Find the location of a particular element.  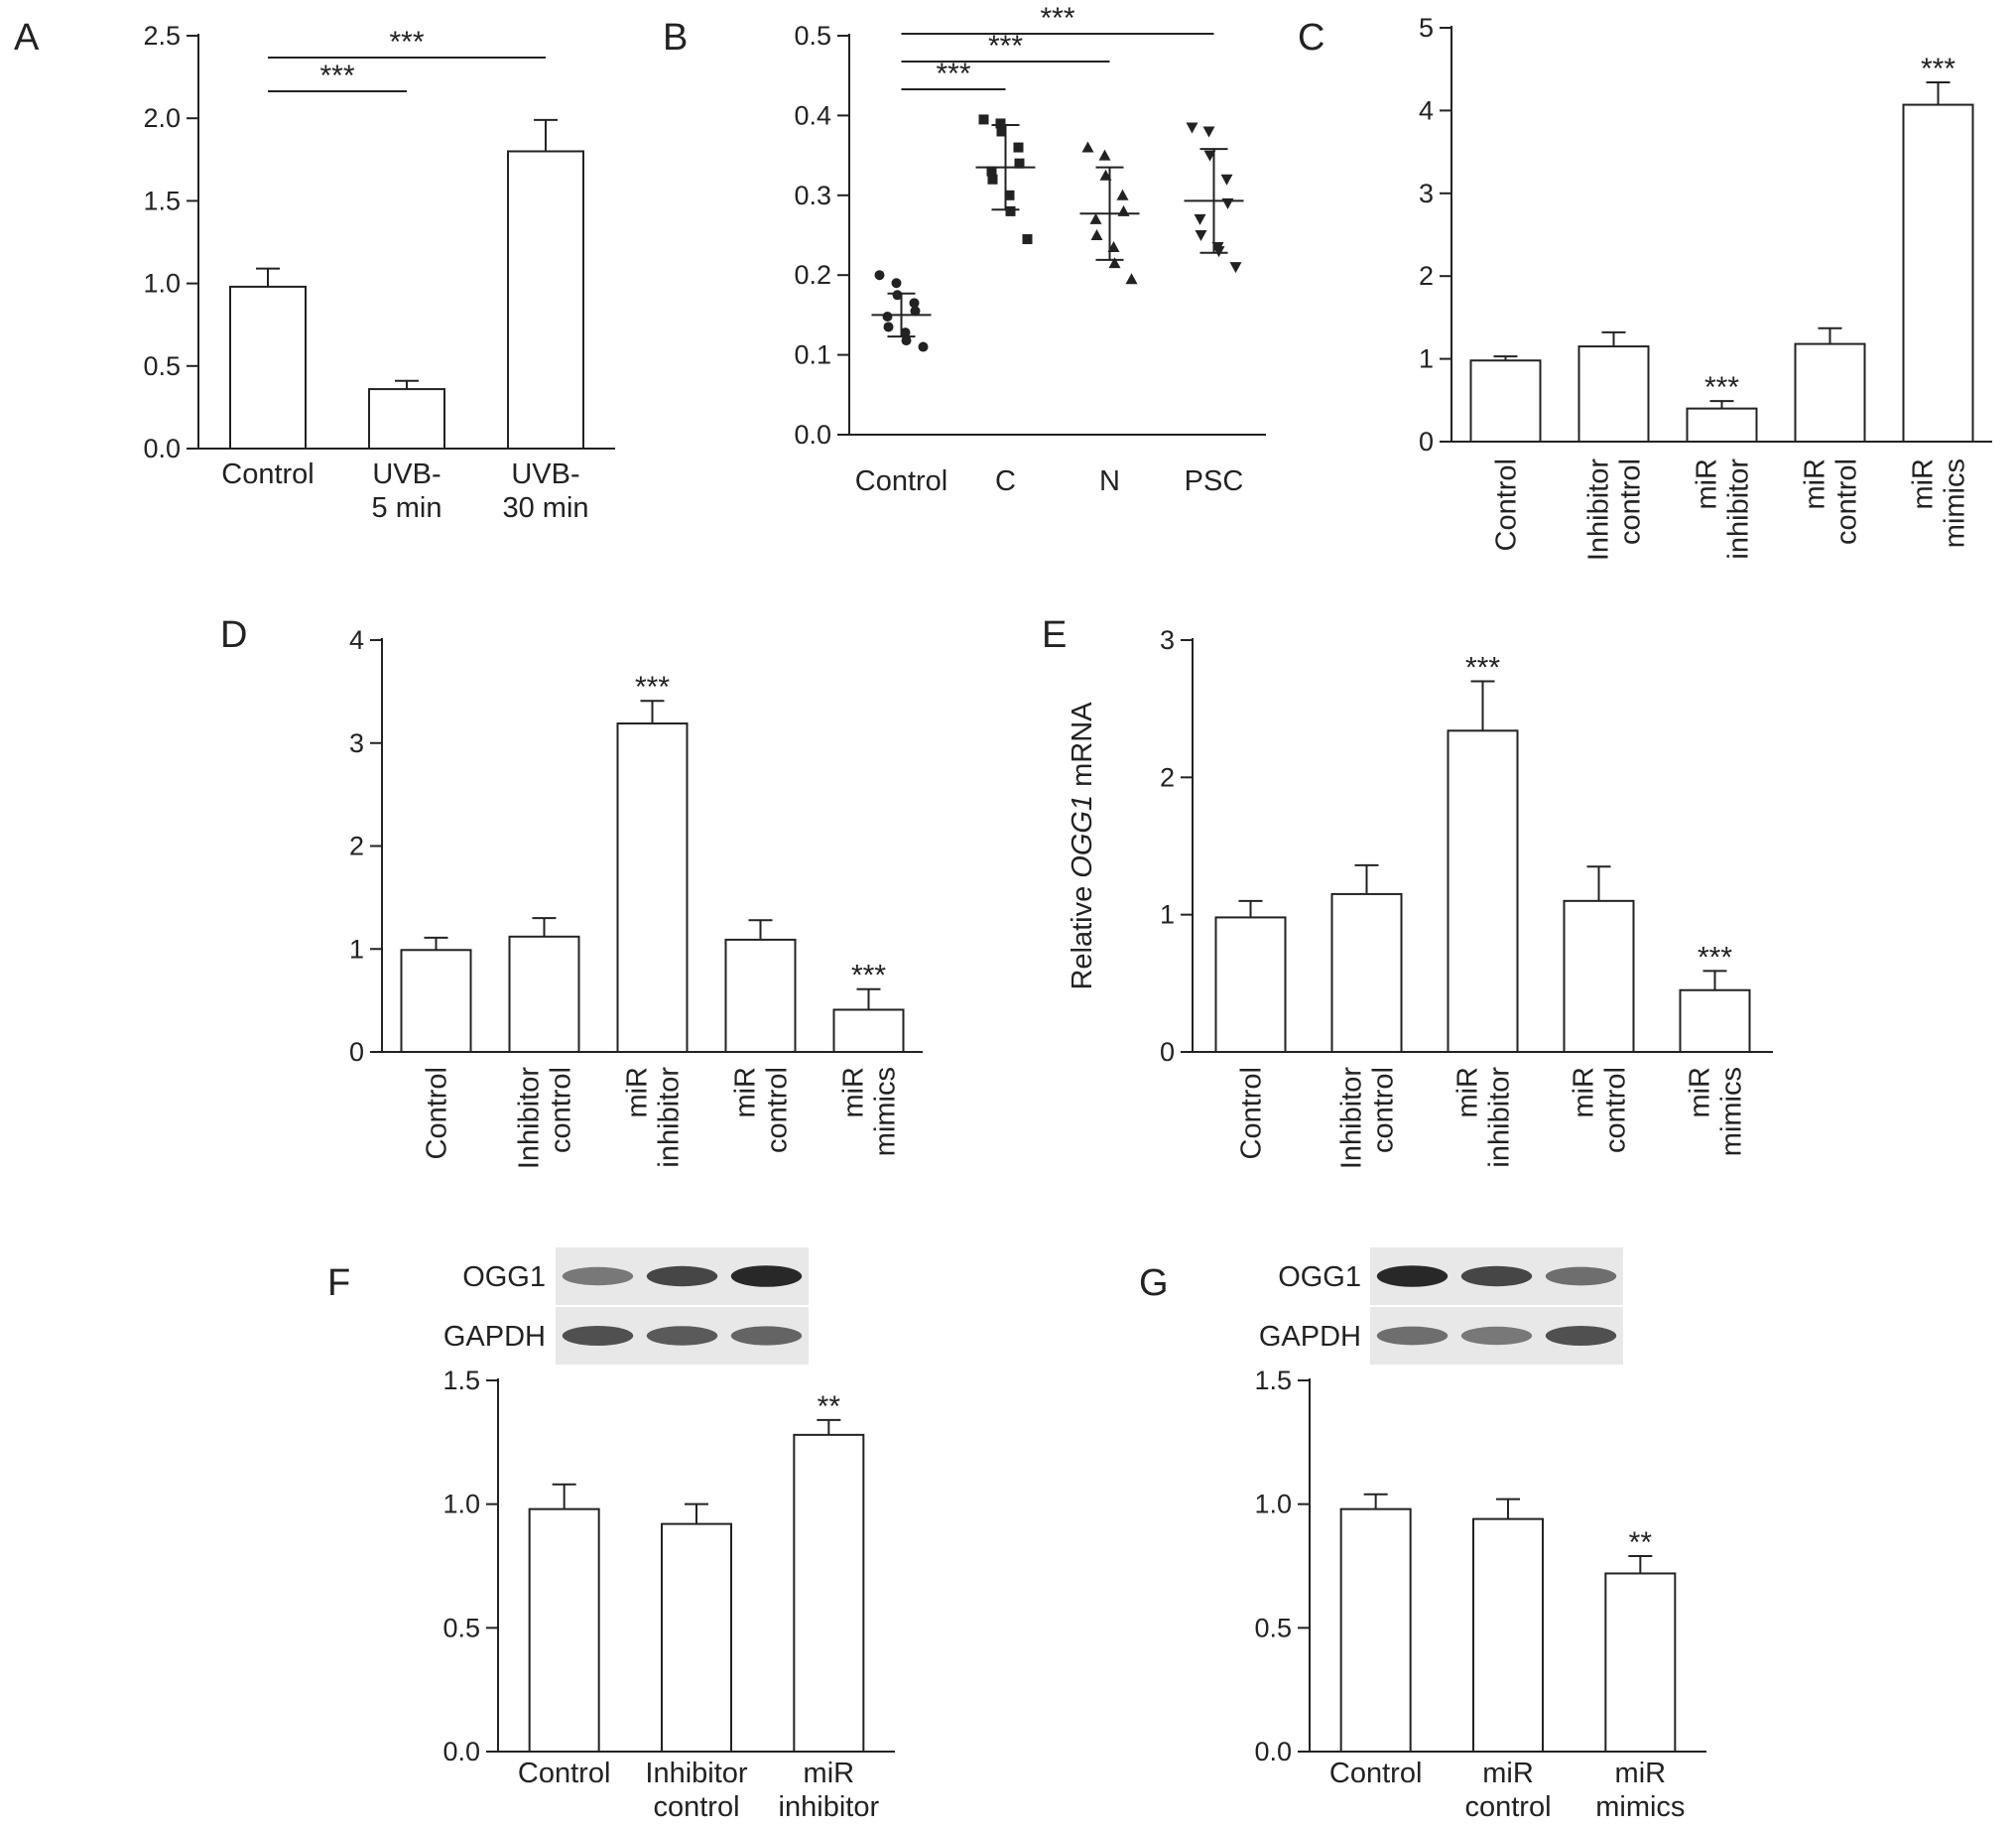

y-tick-label: 2.5 is located at coordinates (162, 36).